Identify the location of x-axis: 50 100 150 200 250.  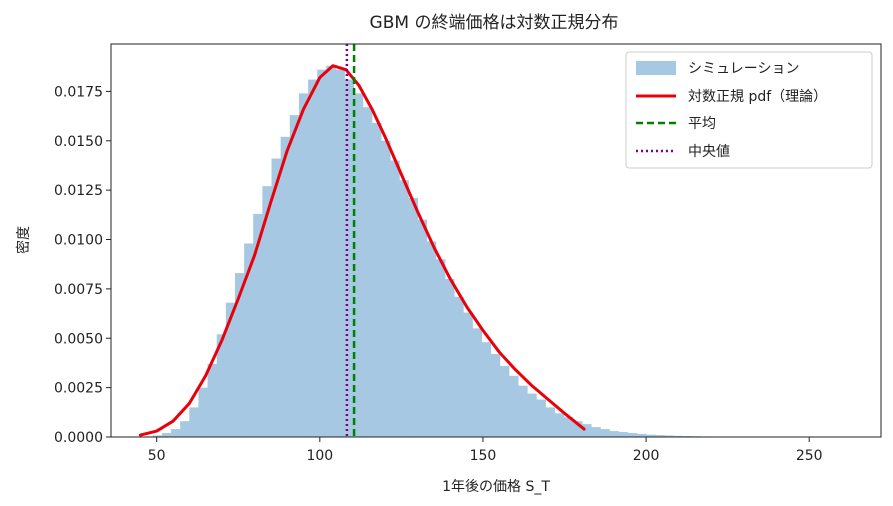
(485, 450).